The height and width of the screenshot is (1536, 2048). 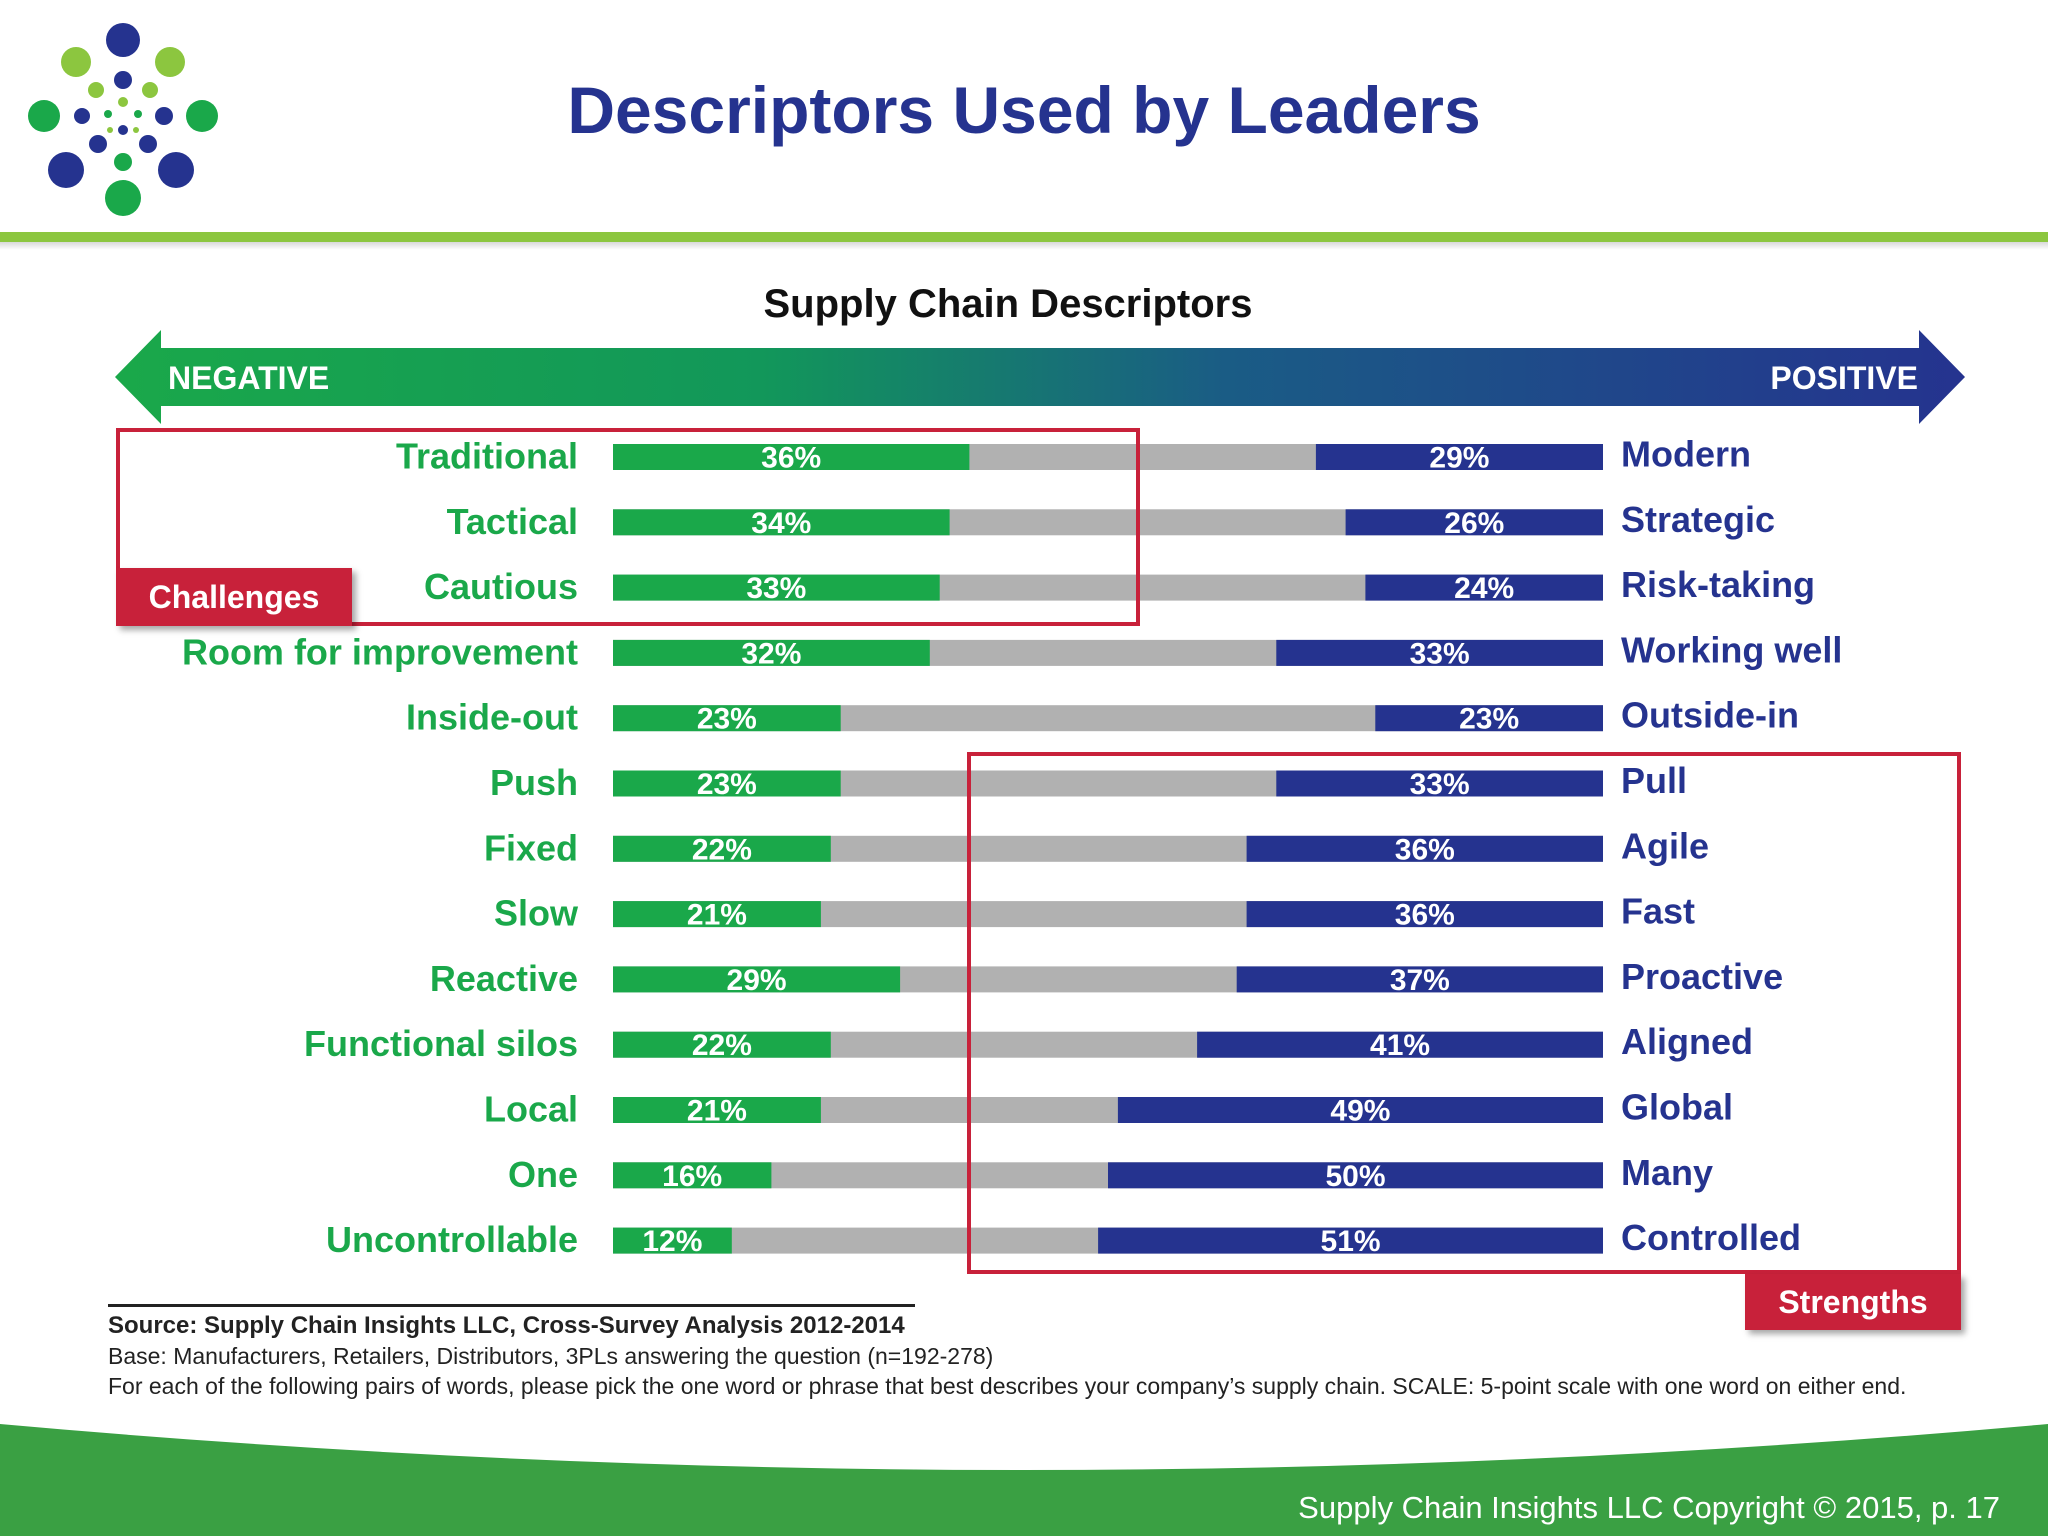 I want to click on negative-descriptor-label: One, so click(x=543, y=1174).